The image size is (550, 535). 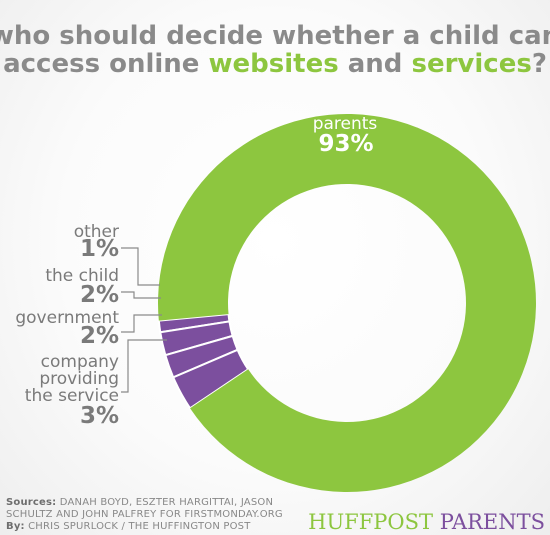 I want to click on title-highlight-services: services, so click(x=471, y=64).